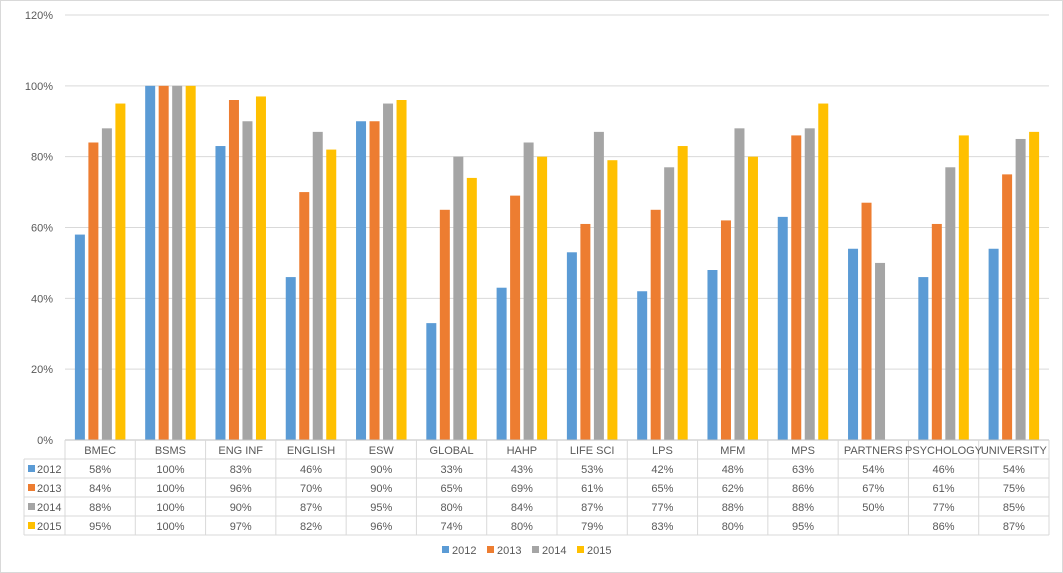  What do you see at coordinates (311, 470) in the screenshot?
I see `table-value: 46%` at bounding box center [311, 470].